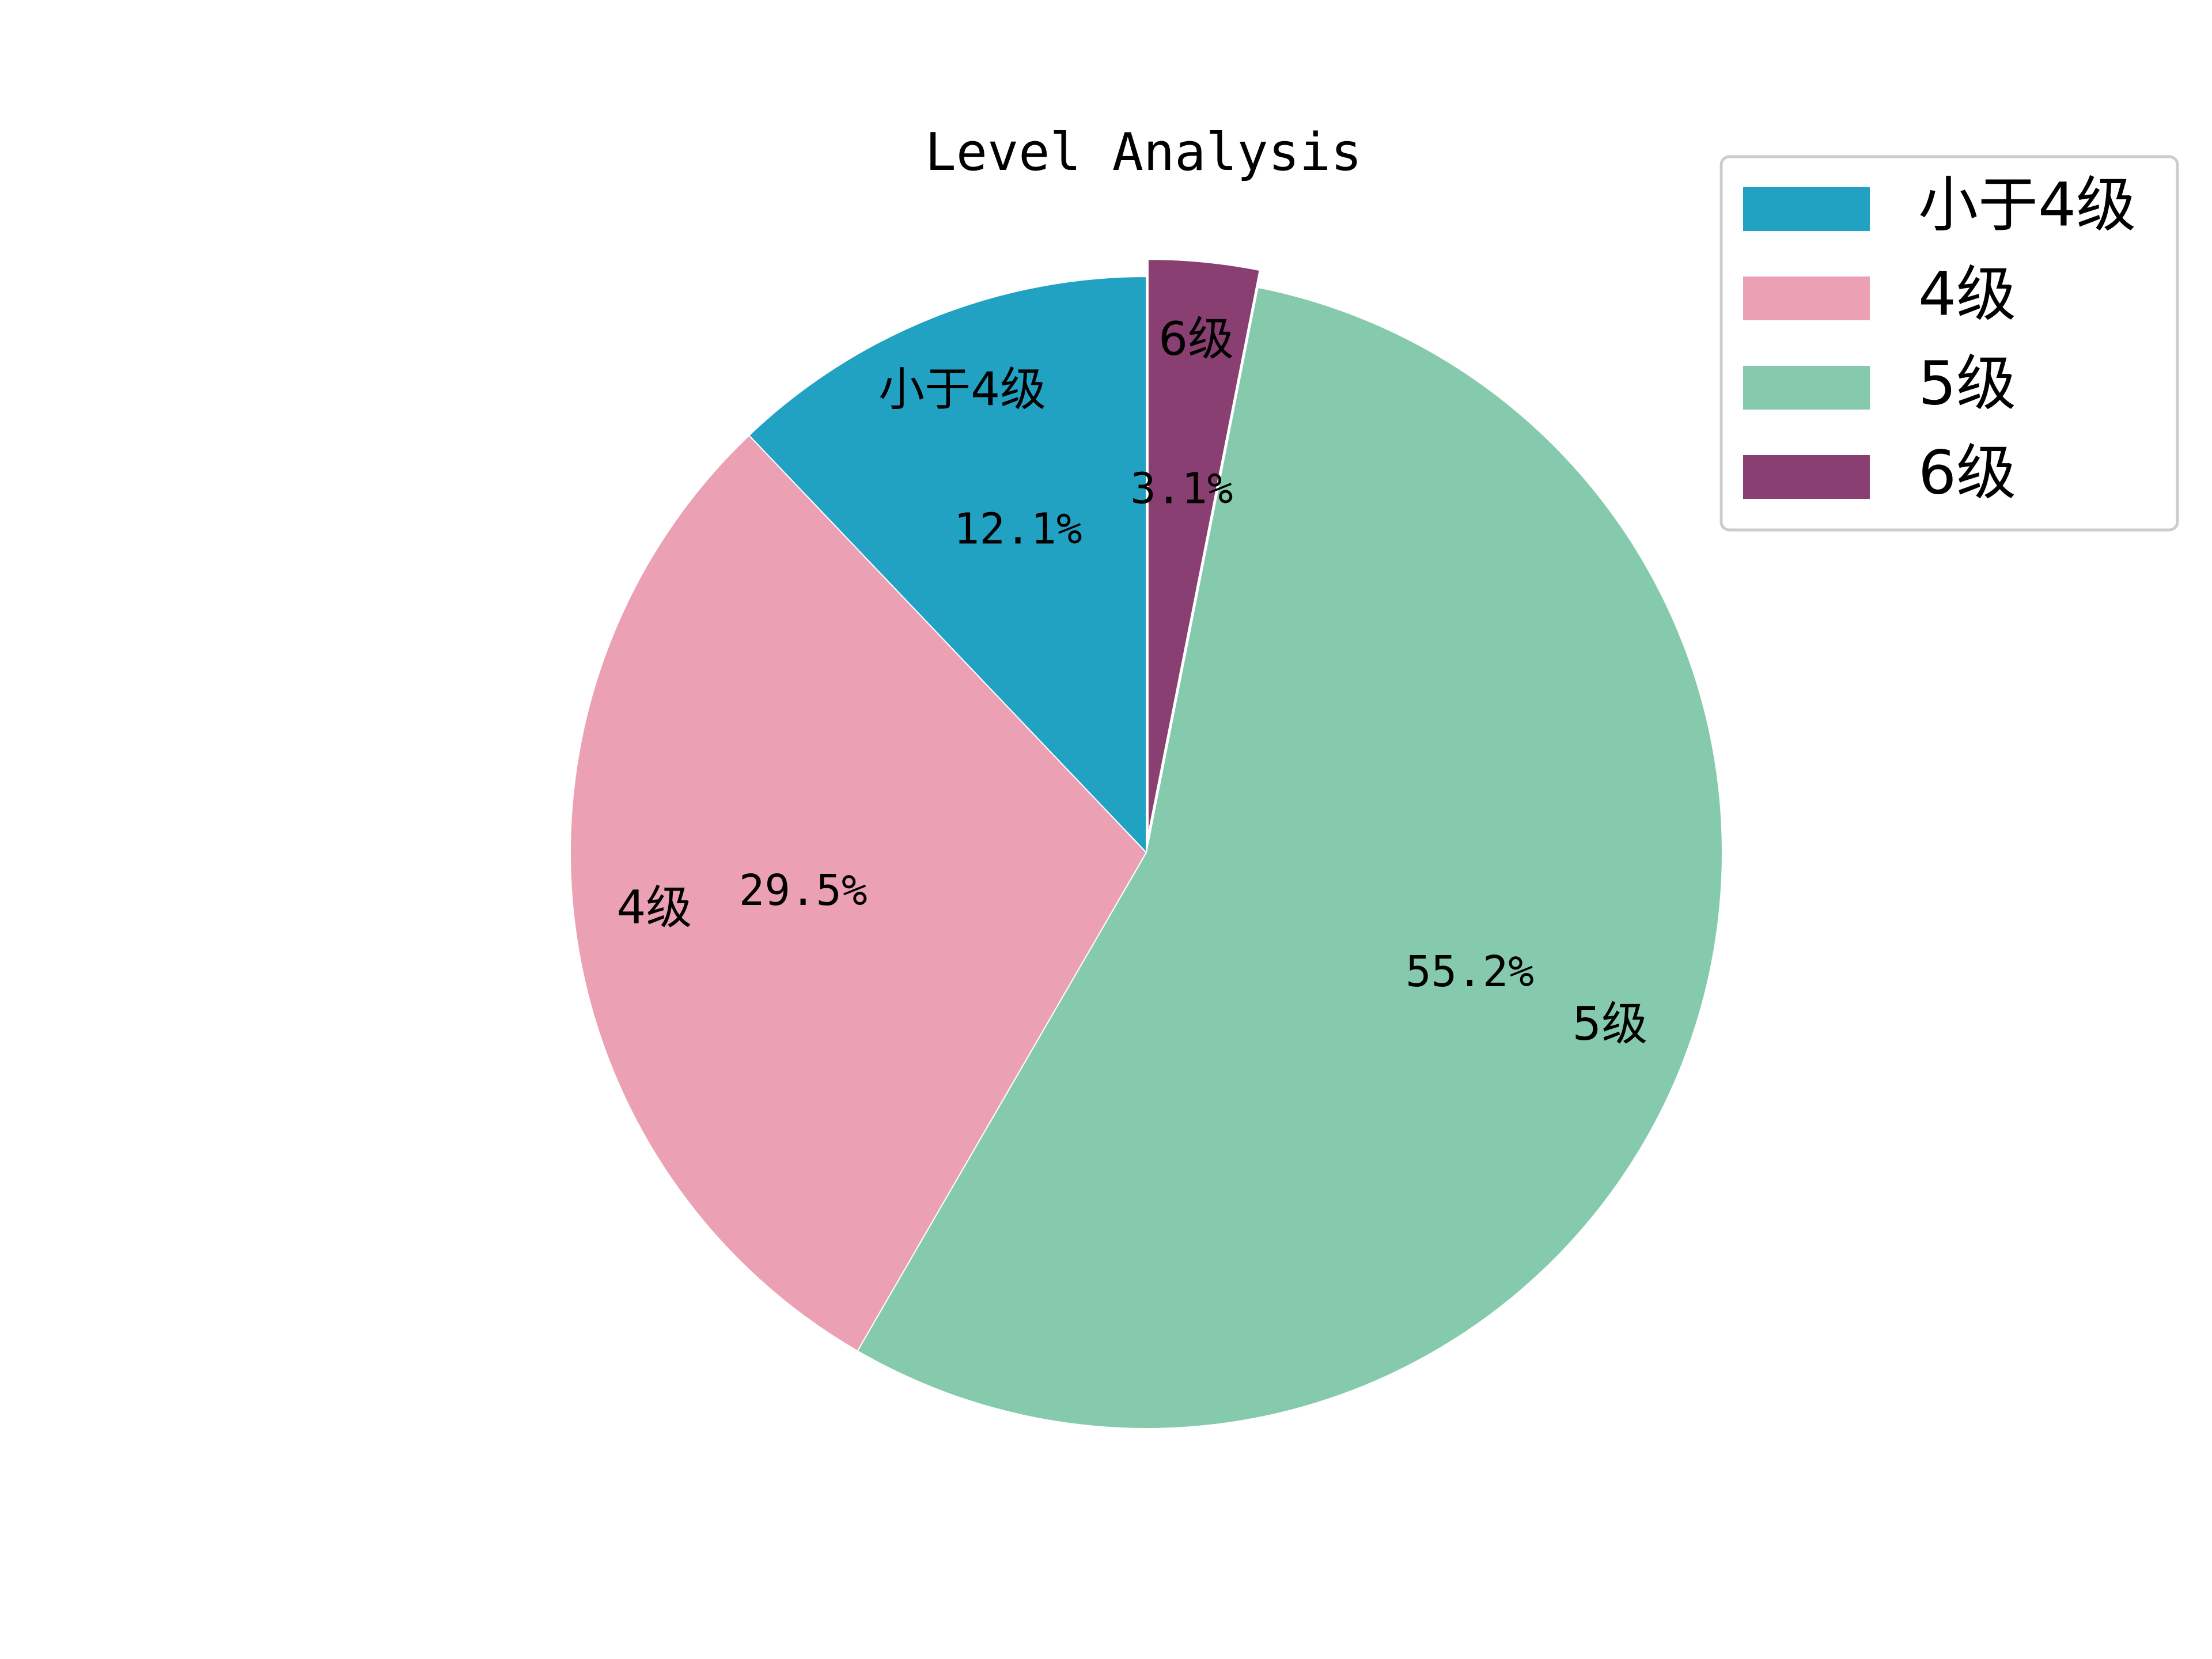 Image resolution: width=2212 pixels, height=1659 pixels. Describe the element at coordinates (803, 890) in the screenshot. I see `slice-percent-label: 29.5%` at that location.